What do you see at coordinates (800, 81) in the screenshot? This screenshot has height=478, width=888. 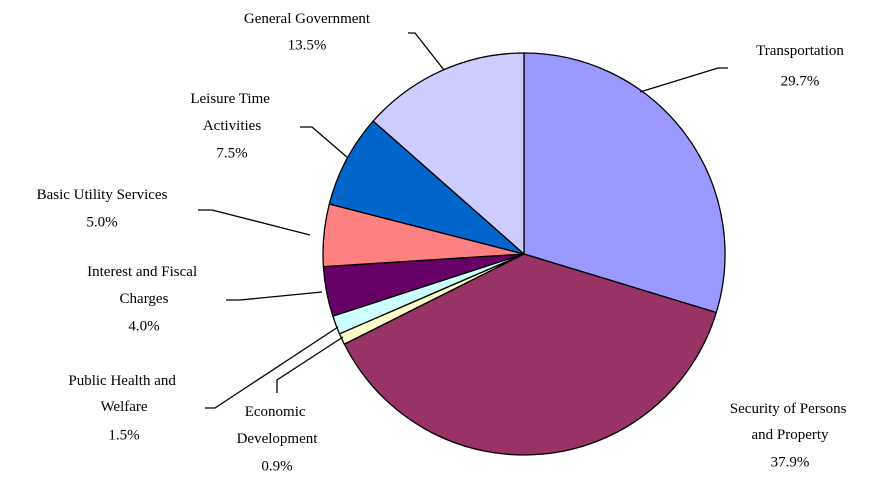 I see `slice-value-label: 29.7%` at bounding box center [800, 81].